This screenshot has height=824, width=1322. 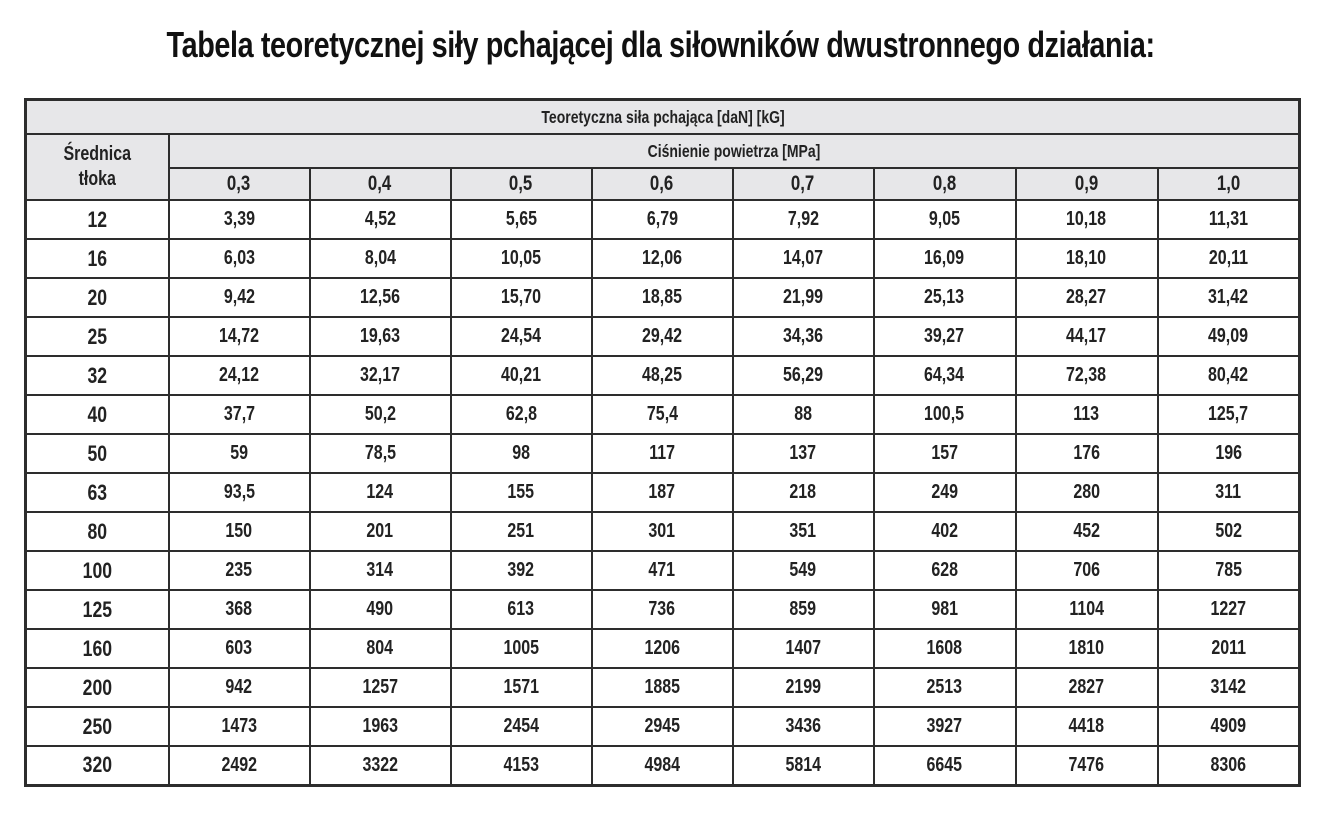 What do you see at coordinates (239, 297) in the screenshot?
I see `force-cell: 9,42` at bounding box center [239, 297].